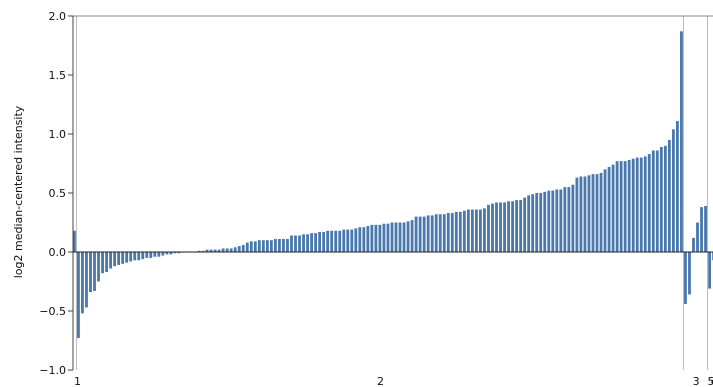 The width and height of the screenshot is (713, 387). Describe the element at coordinates (58, 193) in the screenshot. I see `y-tick-label: 0.5` at that location.